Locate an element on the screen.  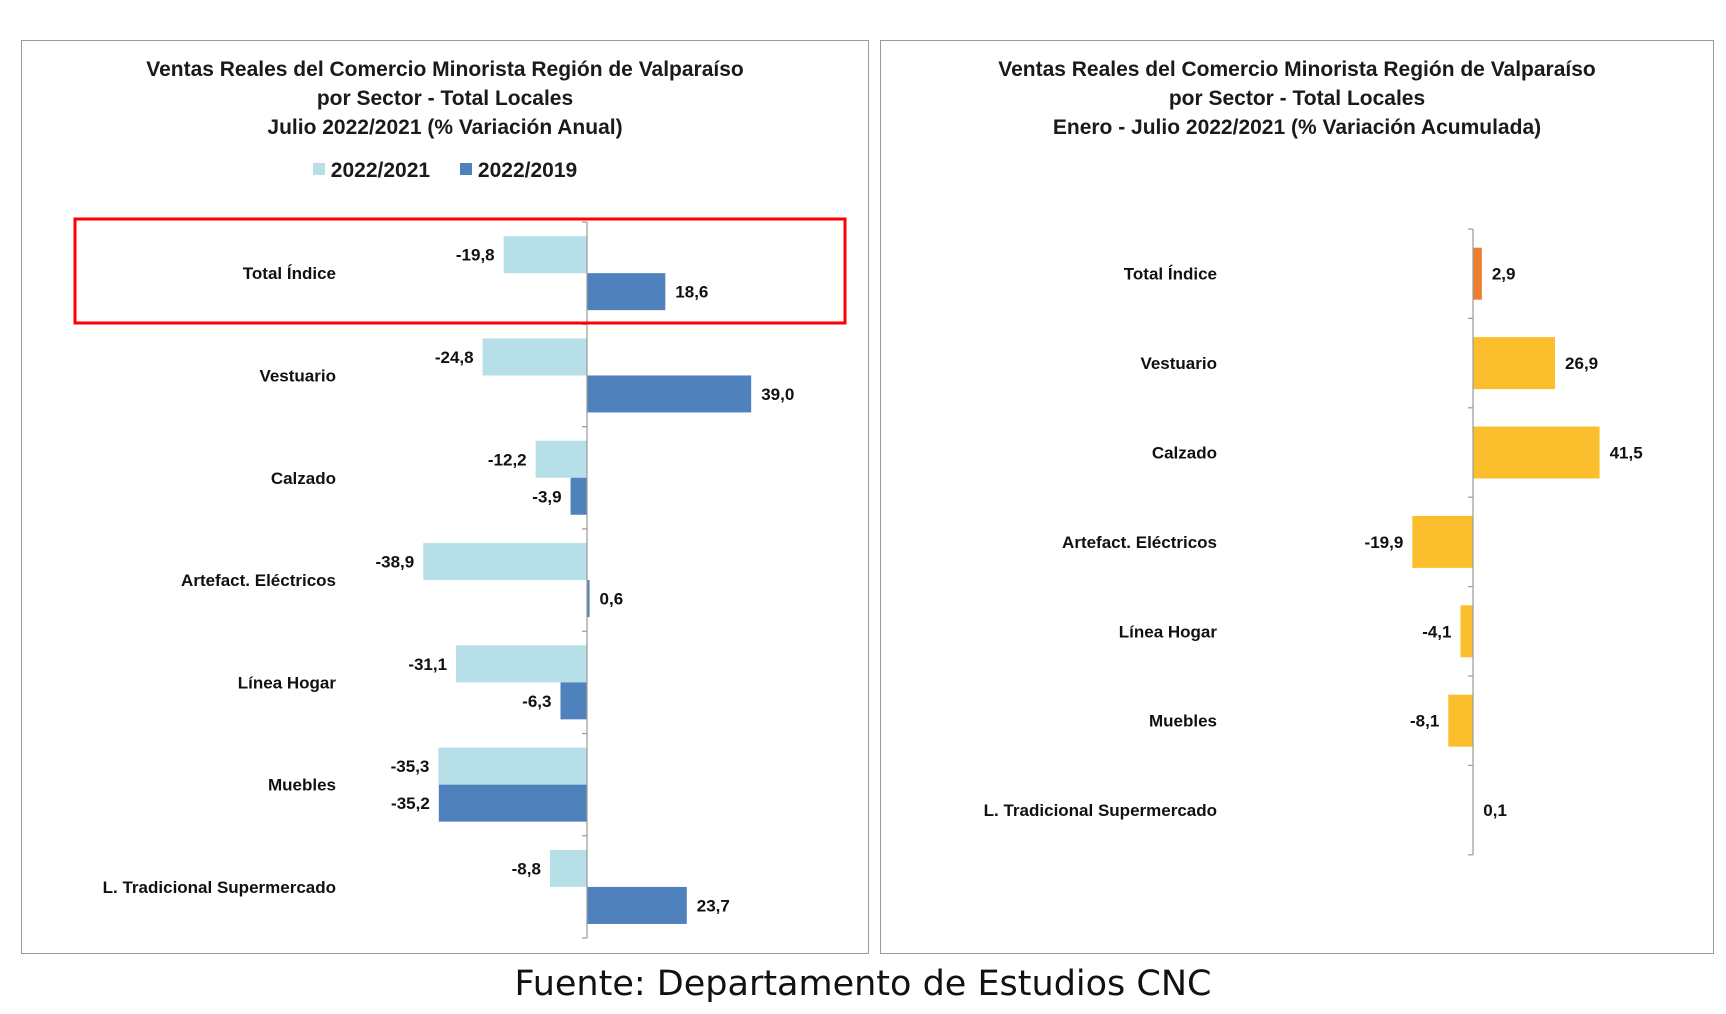
data-label: 23,7 is located at coordinates (713, 905).